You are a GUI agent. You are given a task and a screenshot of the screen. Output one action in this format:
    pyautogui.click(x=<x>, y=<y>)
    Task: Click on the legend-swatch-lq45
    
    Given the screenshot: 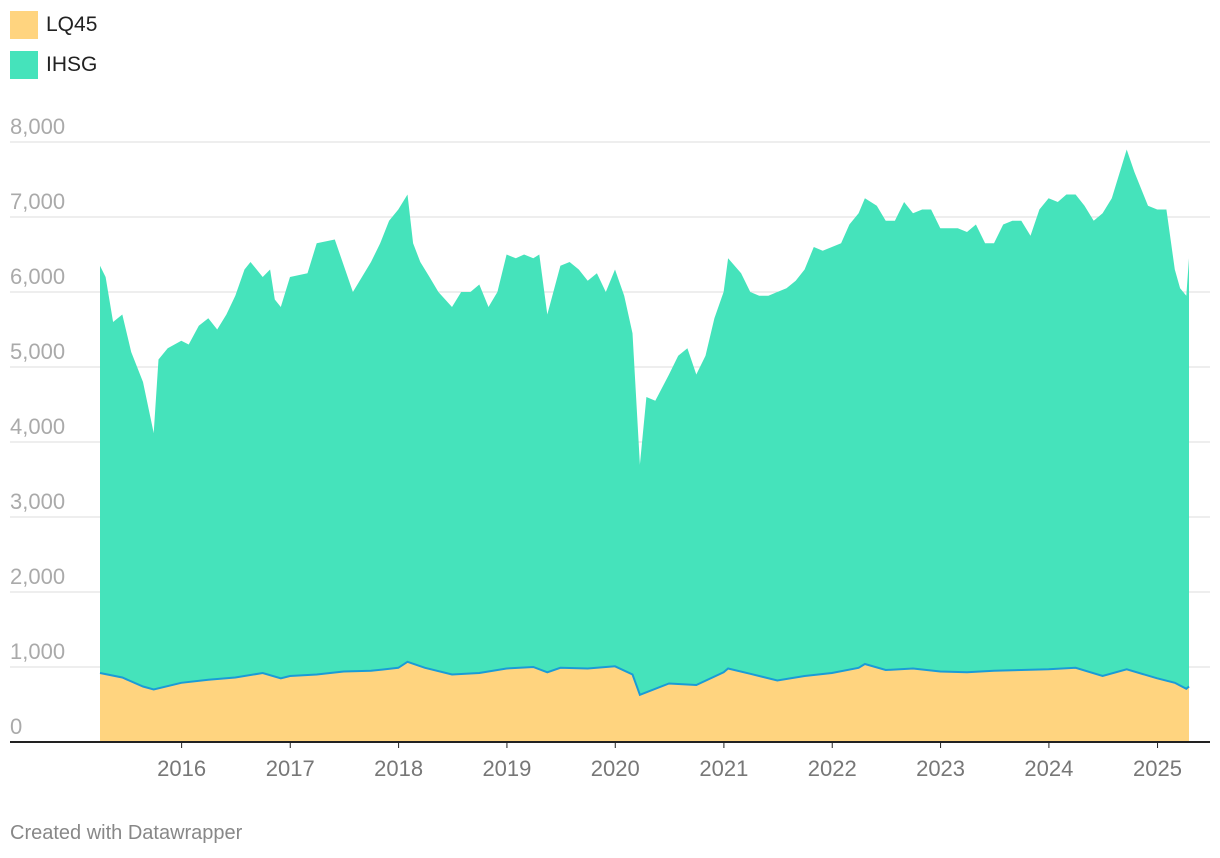 What is the action you would take?
    pyautogui.click(x=24, y=25)
    